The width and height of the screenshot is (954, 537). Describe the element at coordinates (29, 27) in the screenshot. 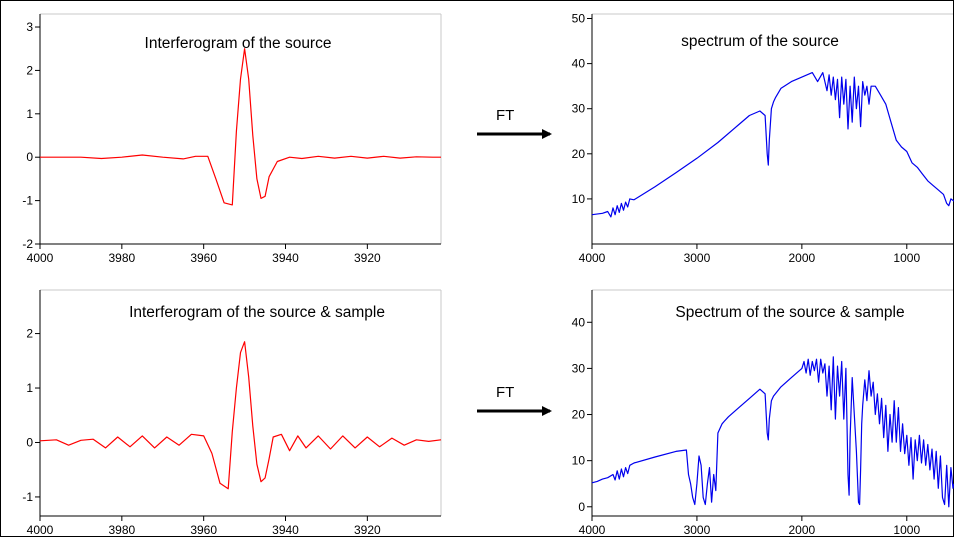

I see `y-tick-label: 3` at that location.